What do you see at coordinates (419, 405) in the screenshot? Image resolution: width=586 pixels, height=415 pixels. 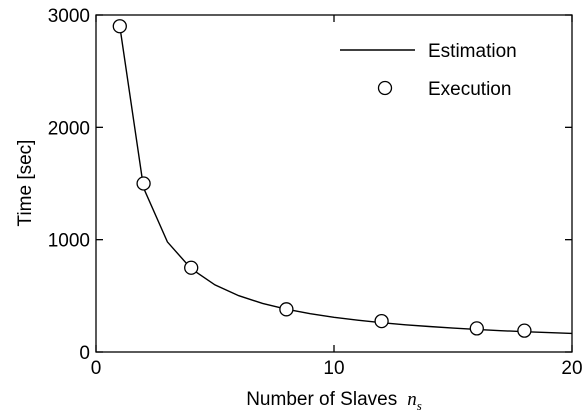 I see `x-label-sub: s` at bounding box center [419, 405].